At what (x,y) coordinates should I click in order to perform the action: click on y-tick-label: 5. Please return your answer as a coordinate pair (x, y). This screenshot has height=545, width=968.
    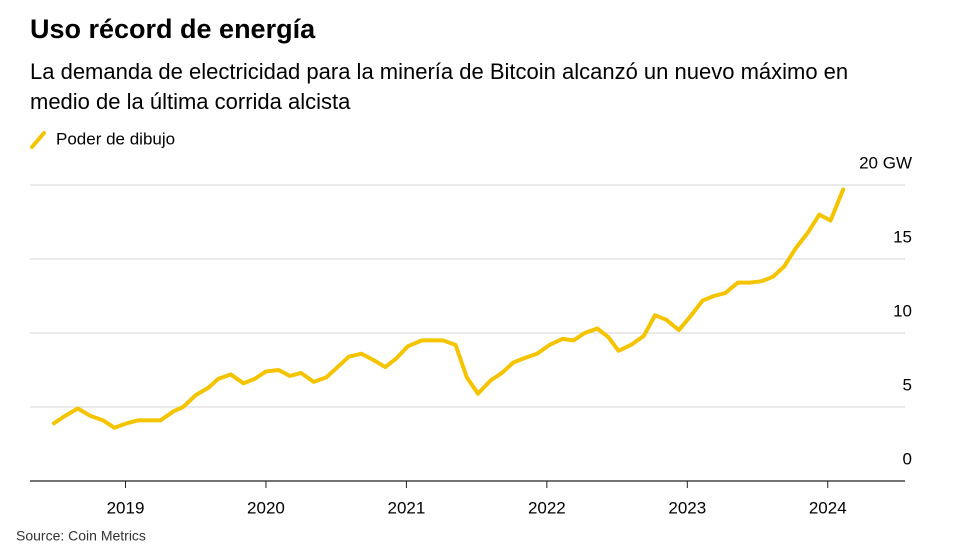
    Looking at the image, I should click on (907, 384).